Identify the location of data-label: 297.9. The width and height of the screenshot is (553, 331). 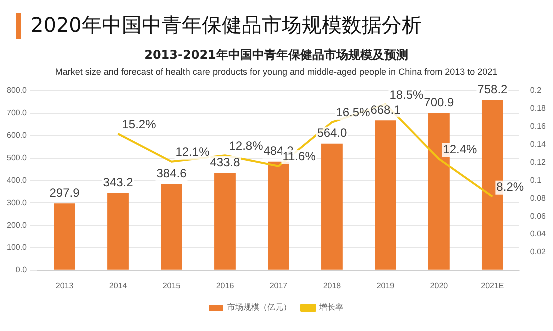
(65, 193).